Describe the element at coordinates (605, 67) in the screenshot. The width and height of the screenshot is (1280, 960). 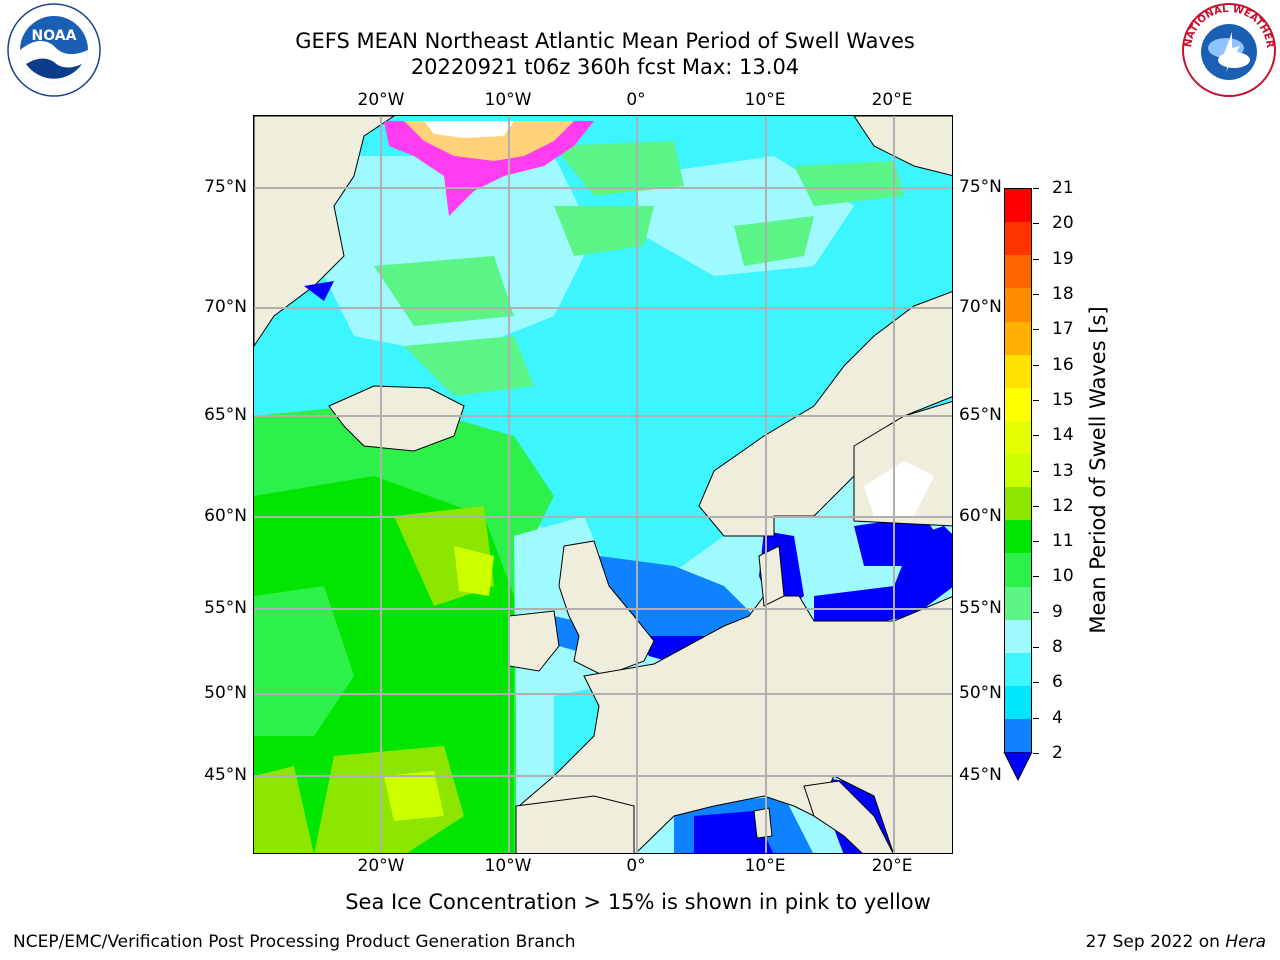
I see `chart-title-line2: 20220921 t06z 360h fcst Max: 13.04` at that location.